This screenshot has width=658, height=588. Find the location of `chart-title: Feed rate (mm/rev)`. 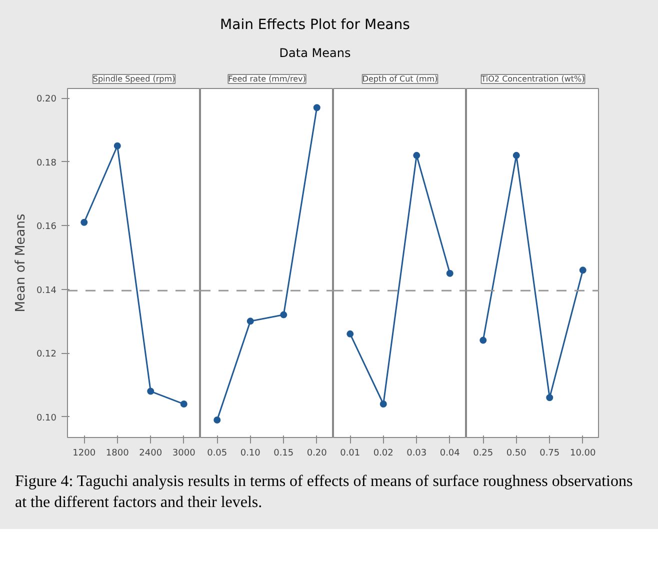

chart-title: Feed rate (mm/rev) is located at coordinates (267, 79).